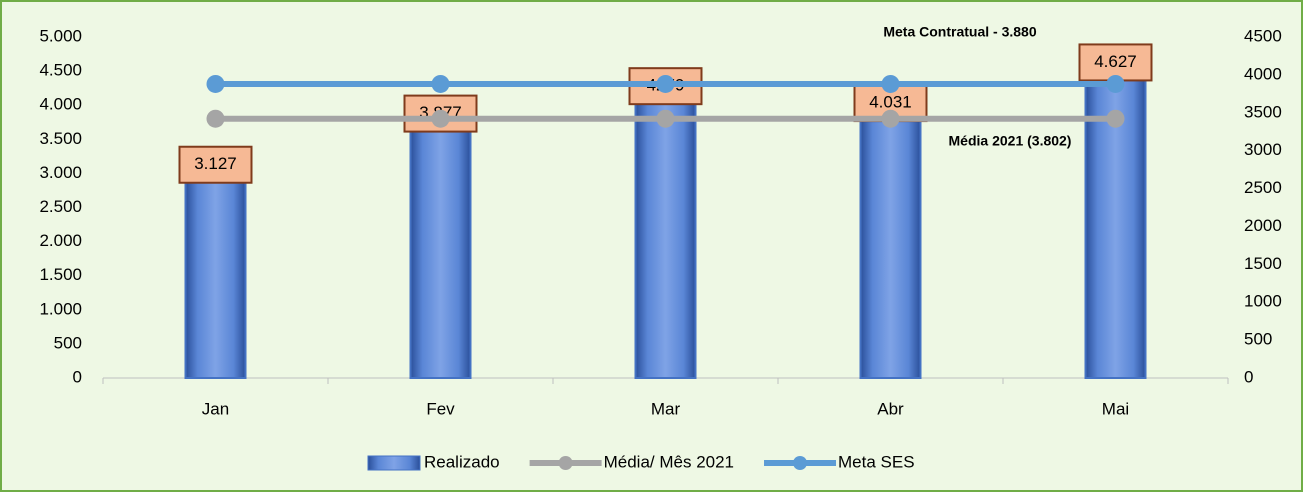 This screenshot has height=492, width=1303. I want to click on y2-tick-label: 3000, so click(1263, 149).